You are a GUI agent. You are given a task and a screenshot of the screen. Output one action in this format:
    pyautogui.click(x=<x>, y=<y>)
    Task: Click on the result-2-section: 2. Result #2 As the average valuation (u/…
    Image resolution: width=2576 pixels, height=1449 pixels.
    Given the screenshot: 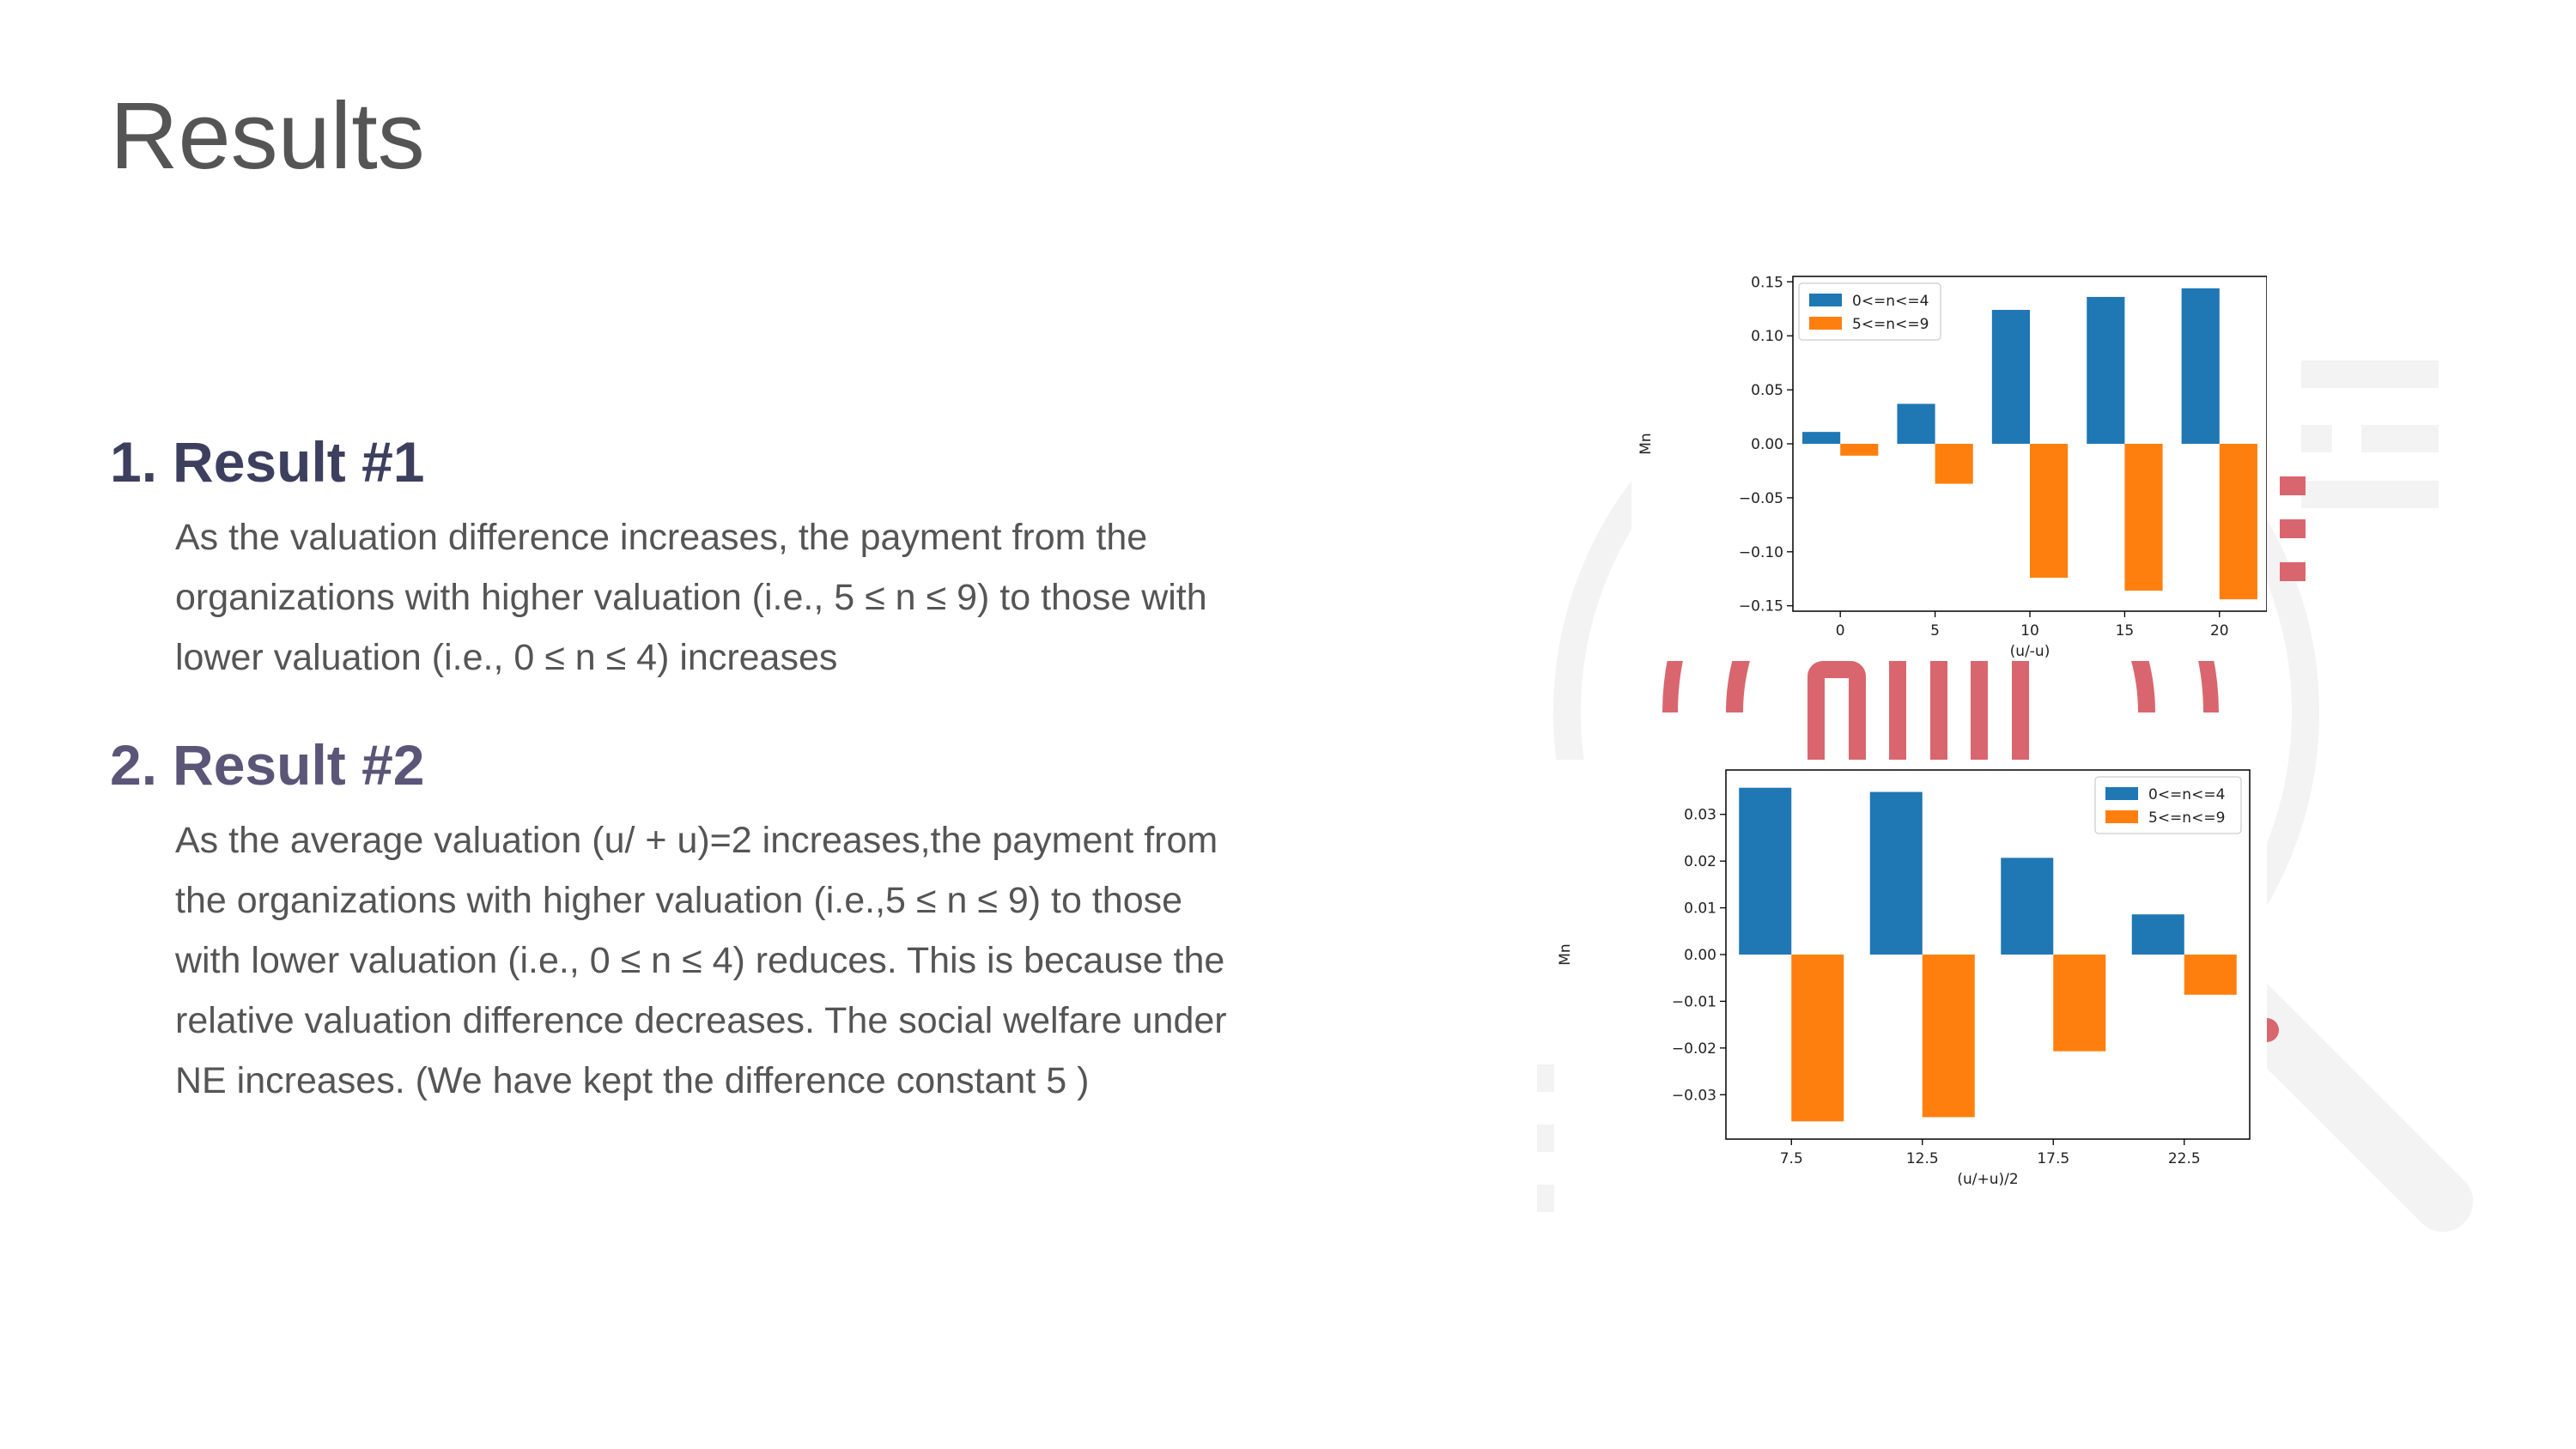 What is the action you would take?
    pyautogui.click(x=681, y=924)
    